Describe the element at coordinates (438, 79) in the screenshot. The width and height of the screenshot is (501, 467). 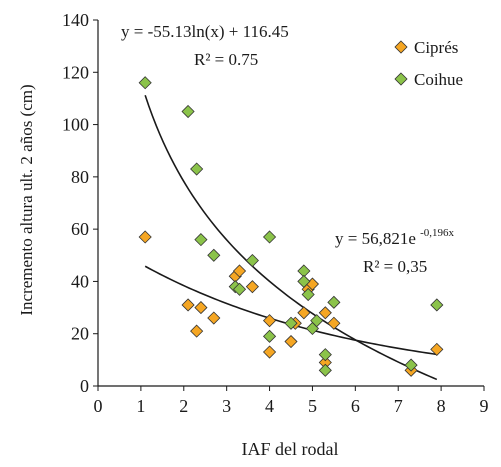
I see `legend-label-coihue: Coihue` at that location.